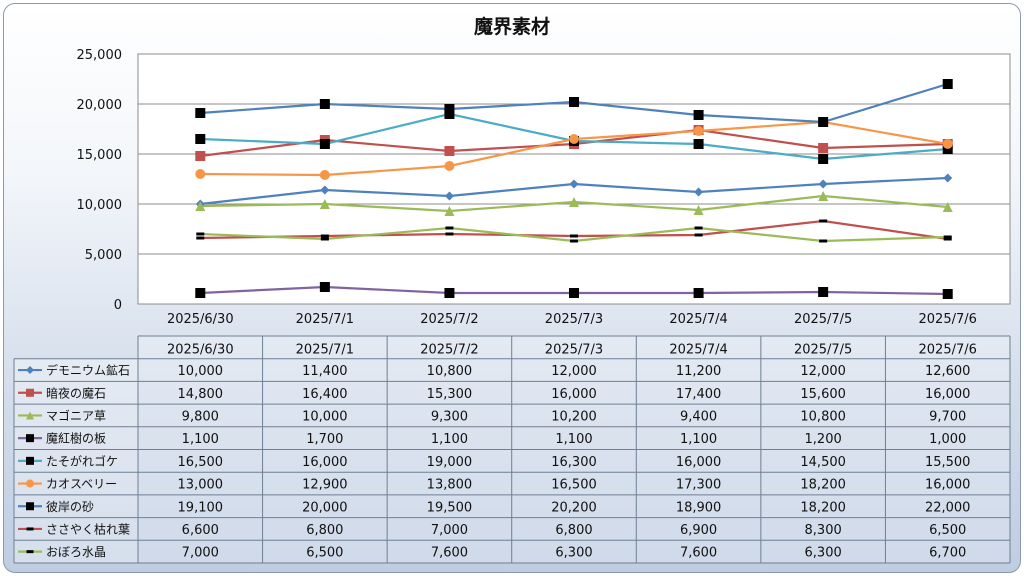 Image resolution: width=1024 pixels, height=576 pixels. What do you see at coordinates (699, 371) in the screenshot?
I see `table-cell: 11,200` at bounding box center [699, 371].